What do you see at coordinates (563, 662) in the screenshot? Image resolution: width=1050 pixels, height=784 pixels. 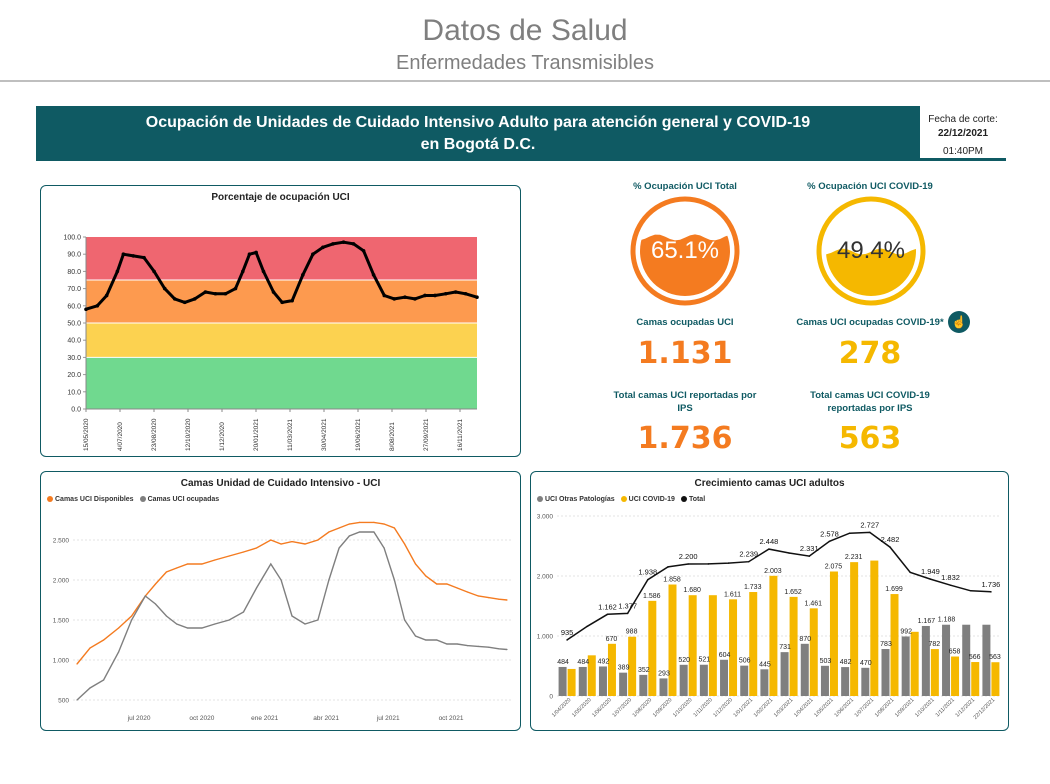 I see `bar-other-label: 484` at bounding box center [563, 662].